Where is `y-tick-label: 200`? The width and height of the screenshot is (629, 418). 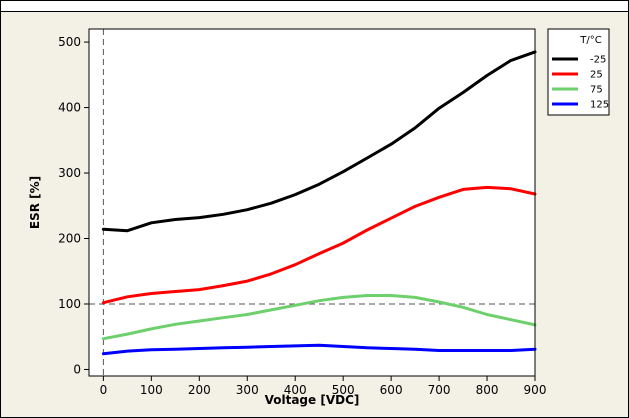 y-tick-label: 200 is located at coordinates (69, 239).